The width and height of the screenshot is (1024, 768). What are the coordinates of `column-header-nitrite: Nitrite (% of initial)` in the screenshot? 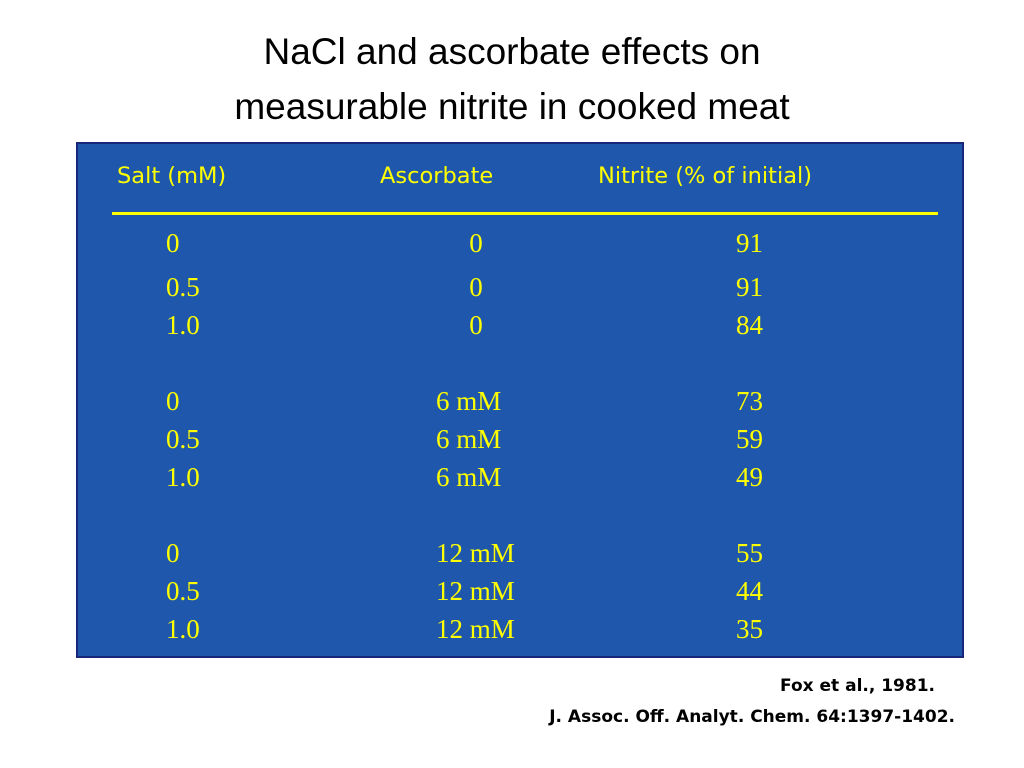 It's located at (705, 176).